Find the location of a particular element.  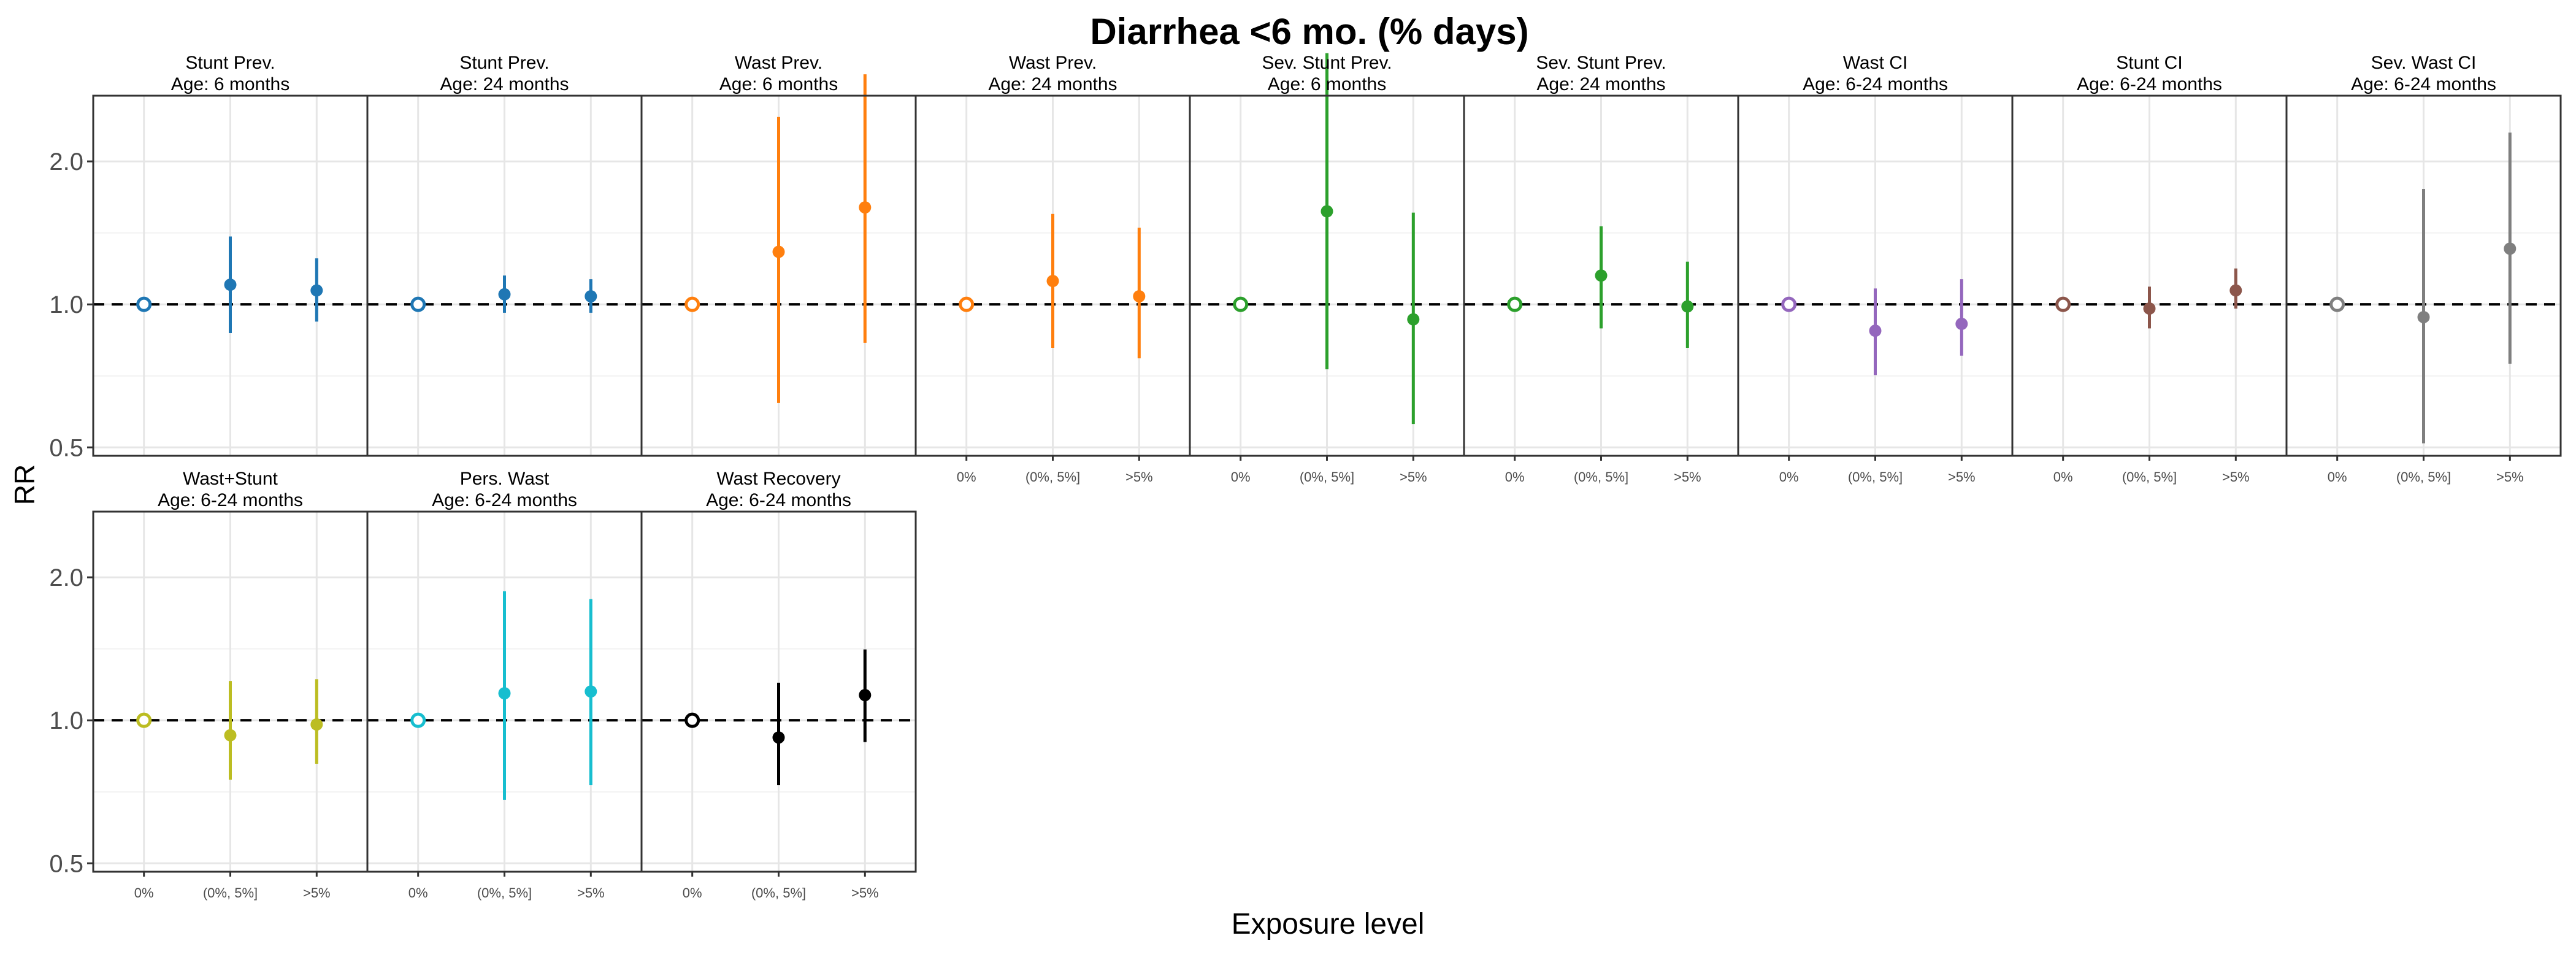

facet-panel: Wast Prev.Age: 24 months 0% (0%, 5%] >5% is located at coordinates (1052, 269).